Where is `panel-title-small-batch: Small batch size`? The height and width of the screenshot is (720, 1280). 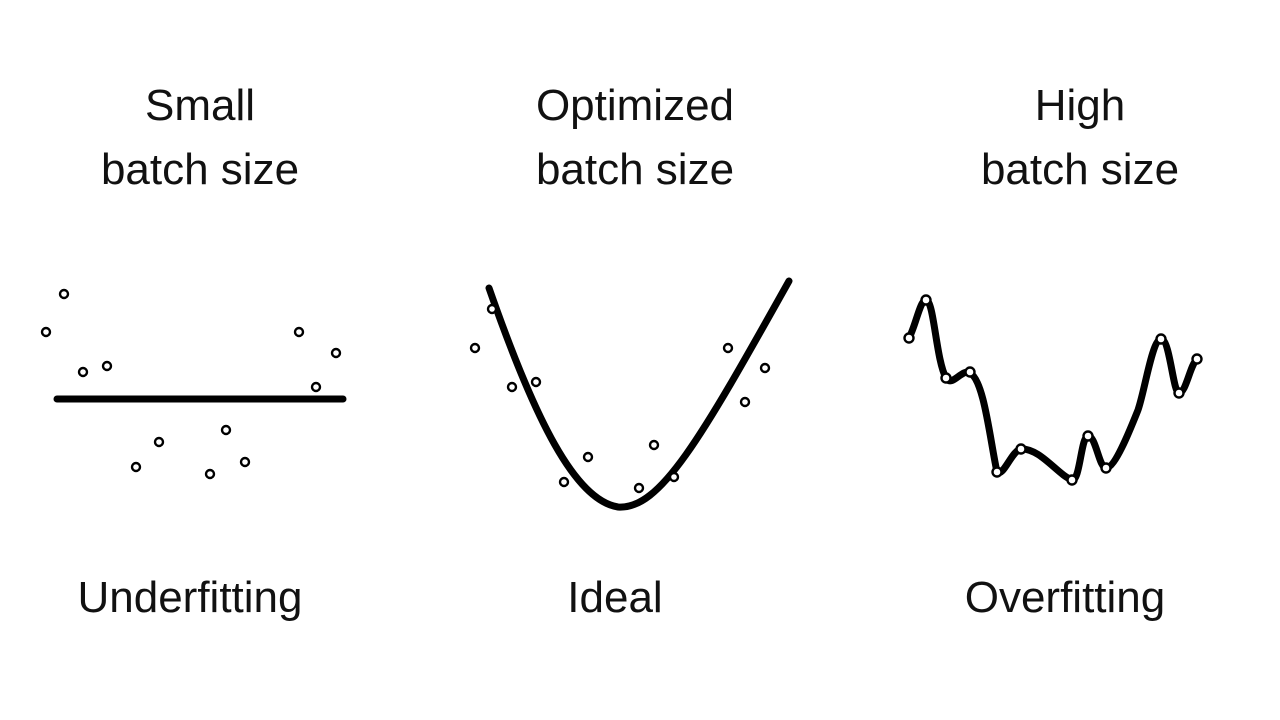
panel-title-small-batch: Small batch size is located at coordinates (200, 138).